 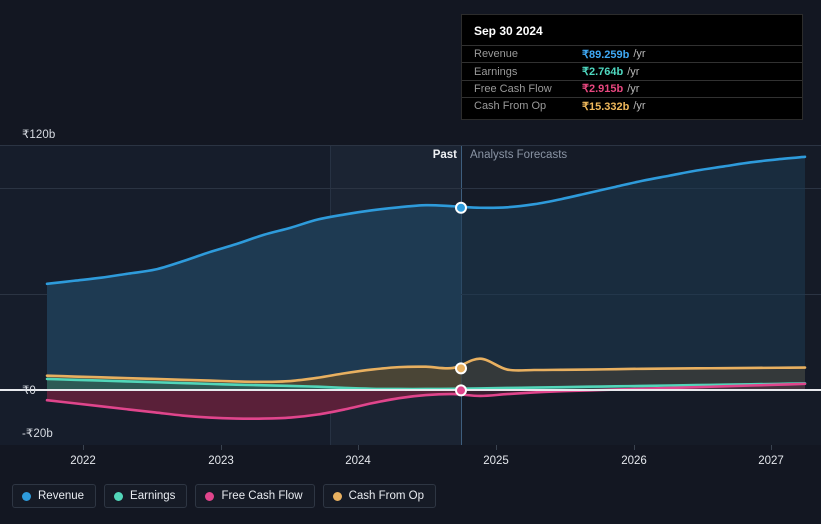 What do you see at coordinates (519, 155) in the screenshot?
I see `forecast-label: Analysts Forecasts` at bounding box center [519, 155].